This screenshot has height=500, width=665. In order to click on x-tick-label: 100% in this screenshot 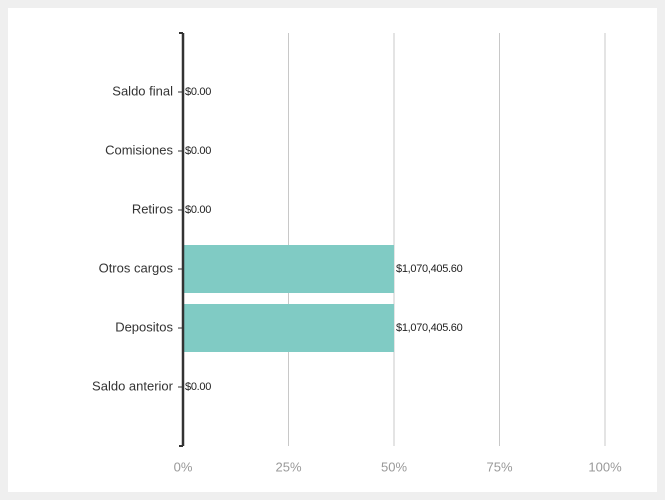, I will do `click(605, 466)`.